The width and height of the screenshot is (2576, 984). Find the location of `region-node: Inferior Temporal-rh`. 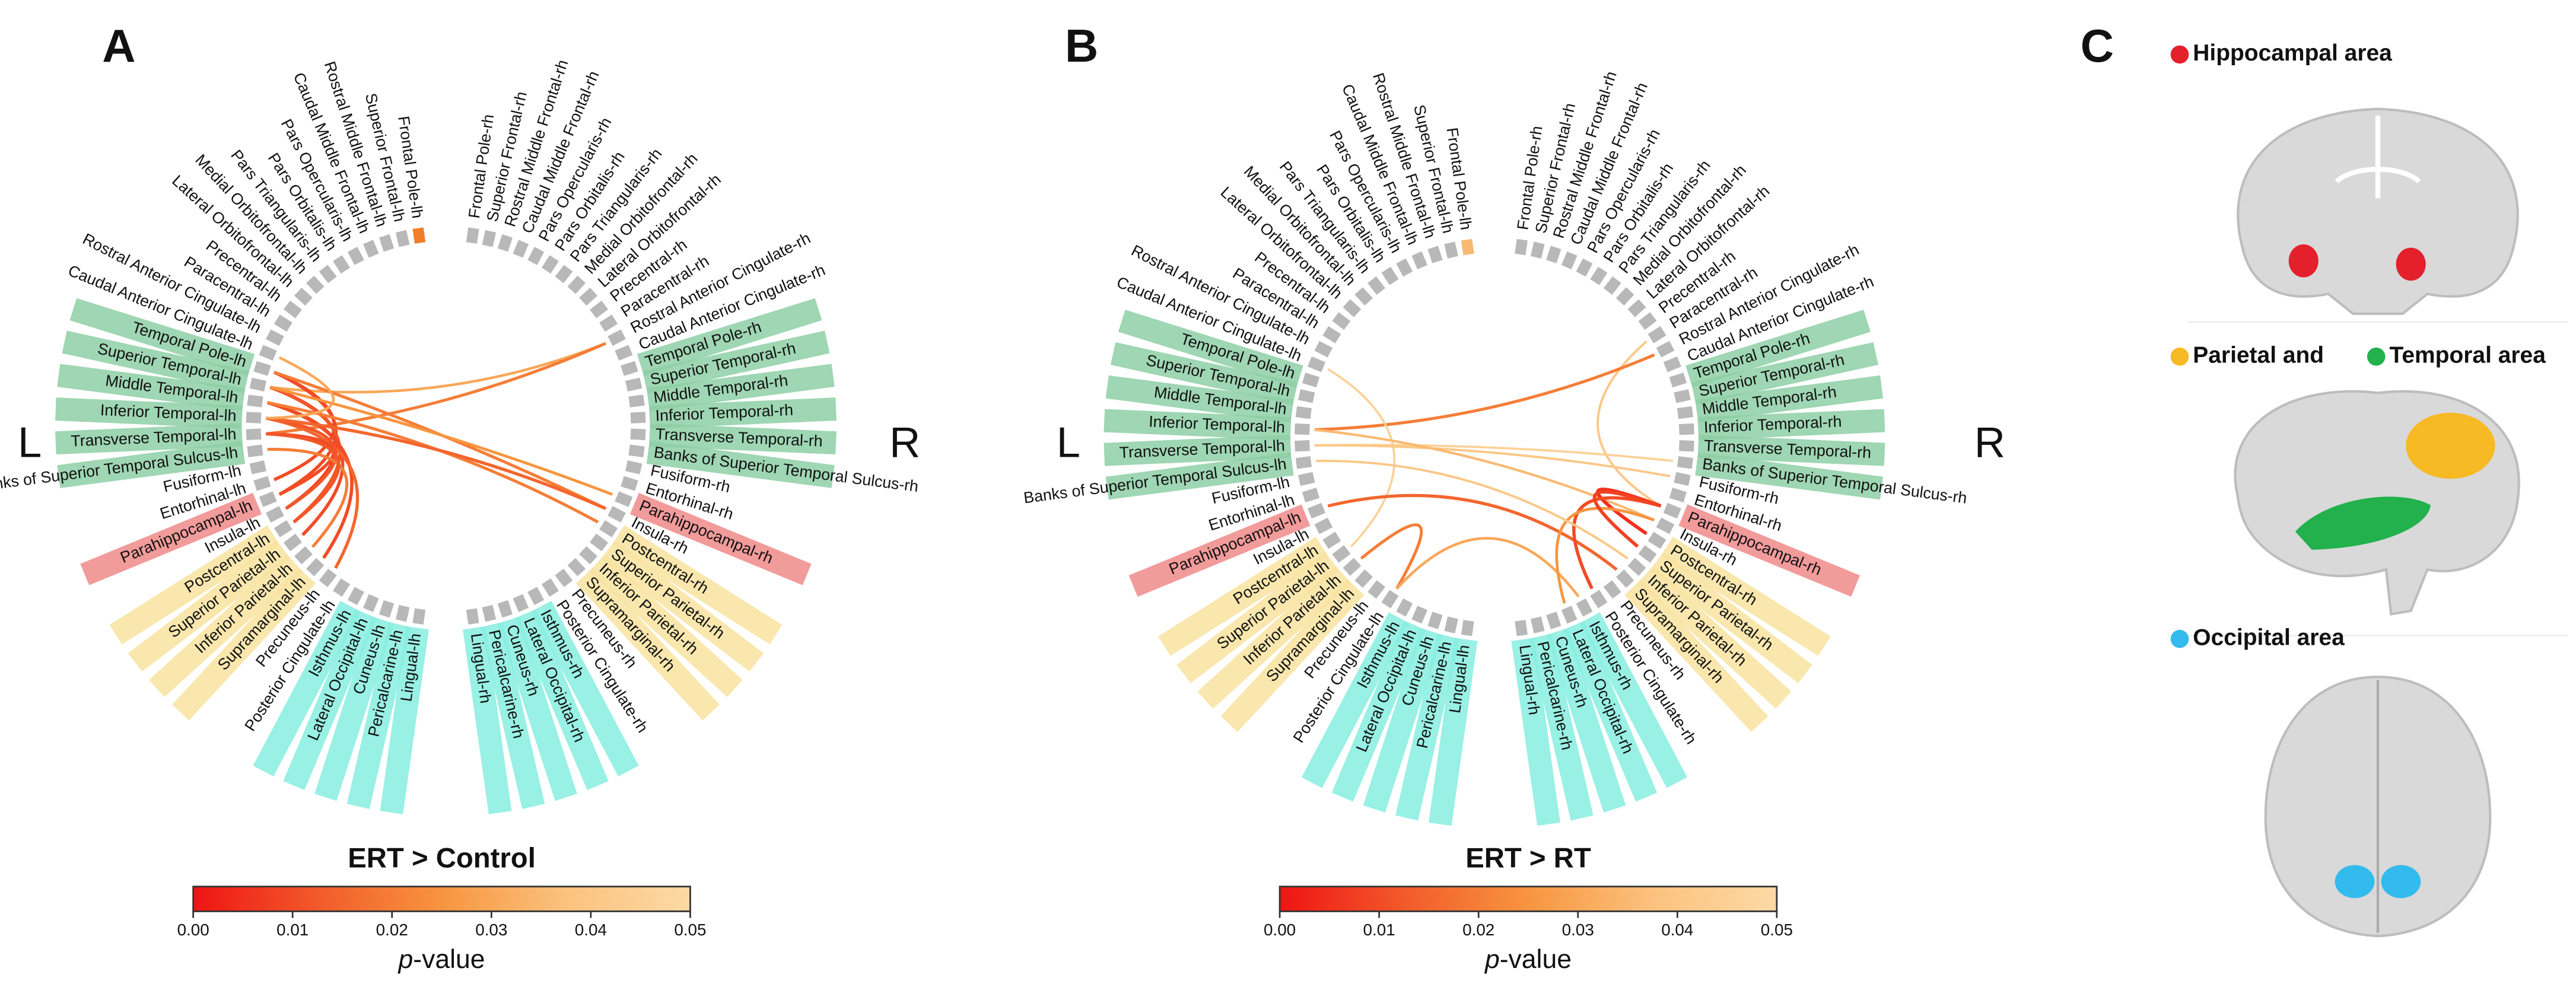

region-node: Inferior Temporal-rh is located at coordinates (733, 413).